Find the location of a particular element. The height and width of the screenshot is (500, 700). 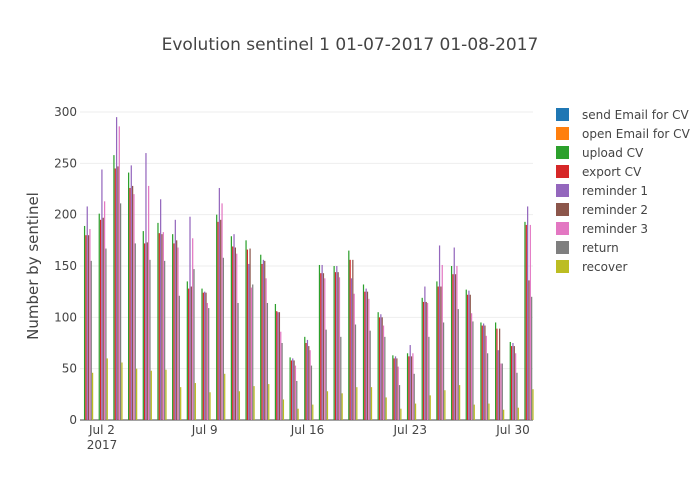

legend-item: reminder 3 is located at coordinates (602, 229).